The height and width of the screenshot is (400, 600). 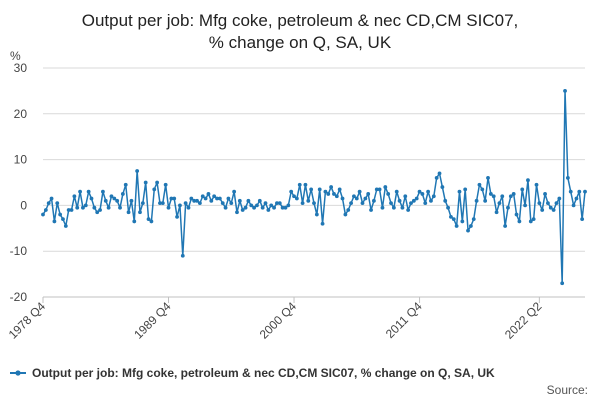 I want to click on x-tick-label: 1989 Q4, so click(x=152, y=320).